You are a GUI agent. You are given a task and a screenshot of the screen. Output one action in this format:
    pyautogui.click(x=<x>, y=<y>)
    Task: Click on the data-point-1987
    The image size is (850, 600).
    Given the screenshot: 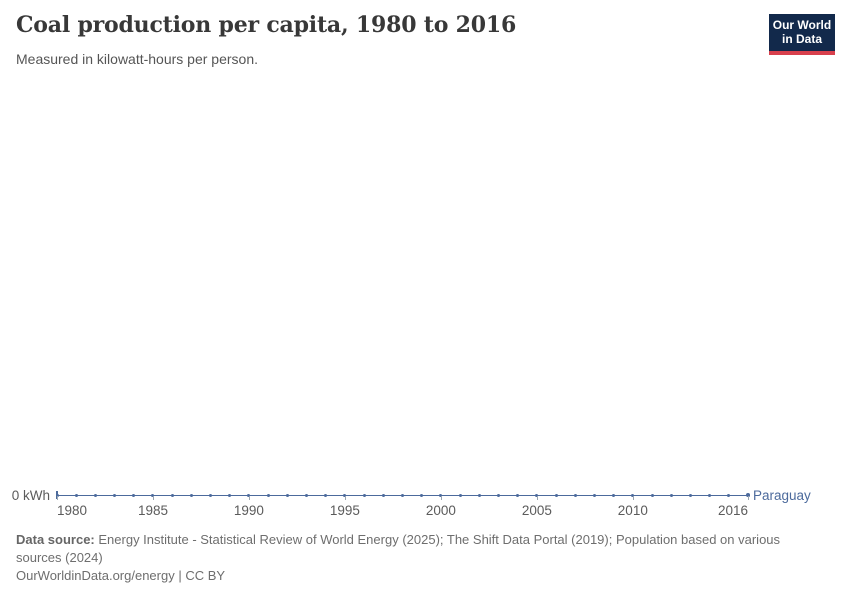 What is the action you would take?
    pyautogui.click(x=191, y=495)
    